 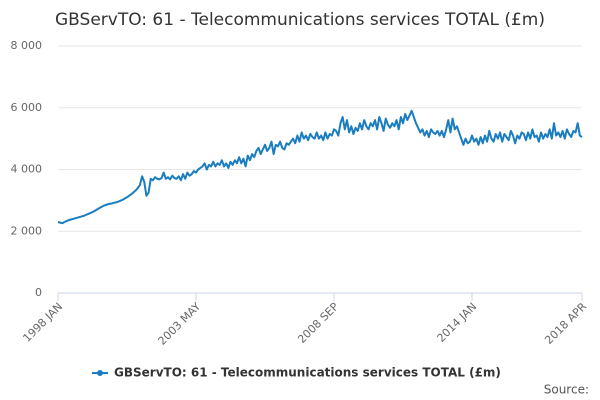 I want to click on x-tick-label: 2003 MAY, so click(x=180, y=324).